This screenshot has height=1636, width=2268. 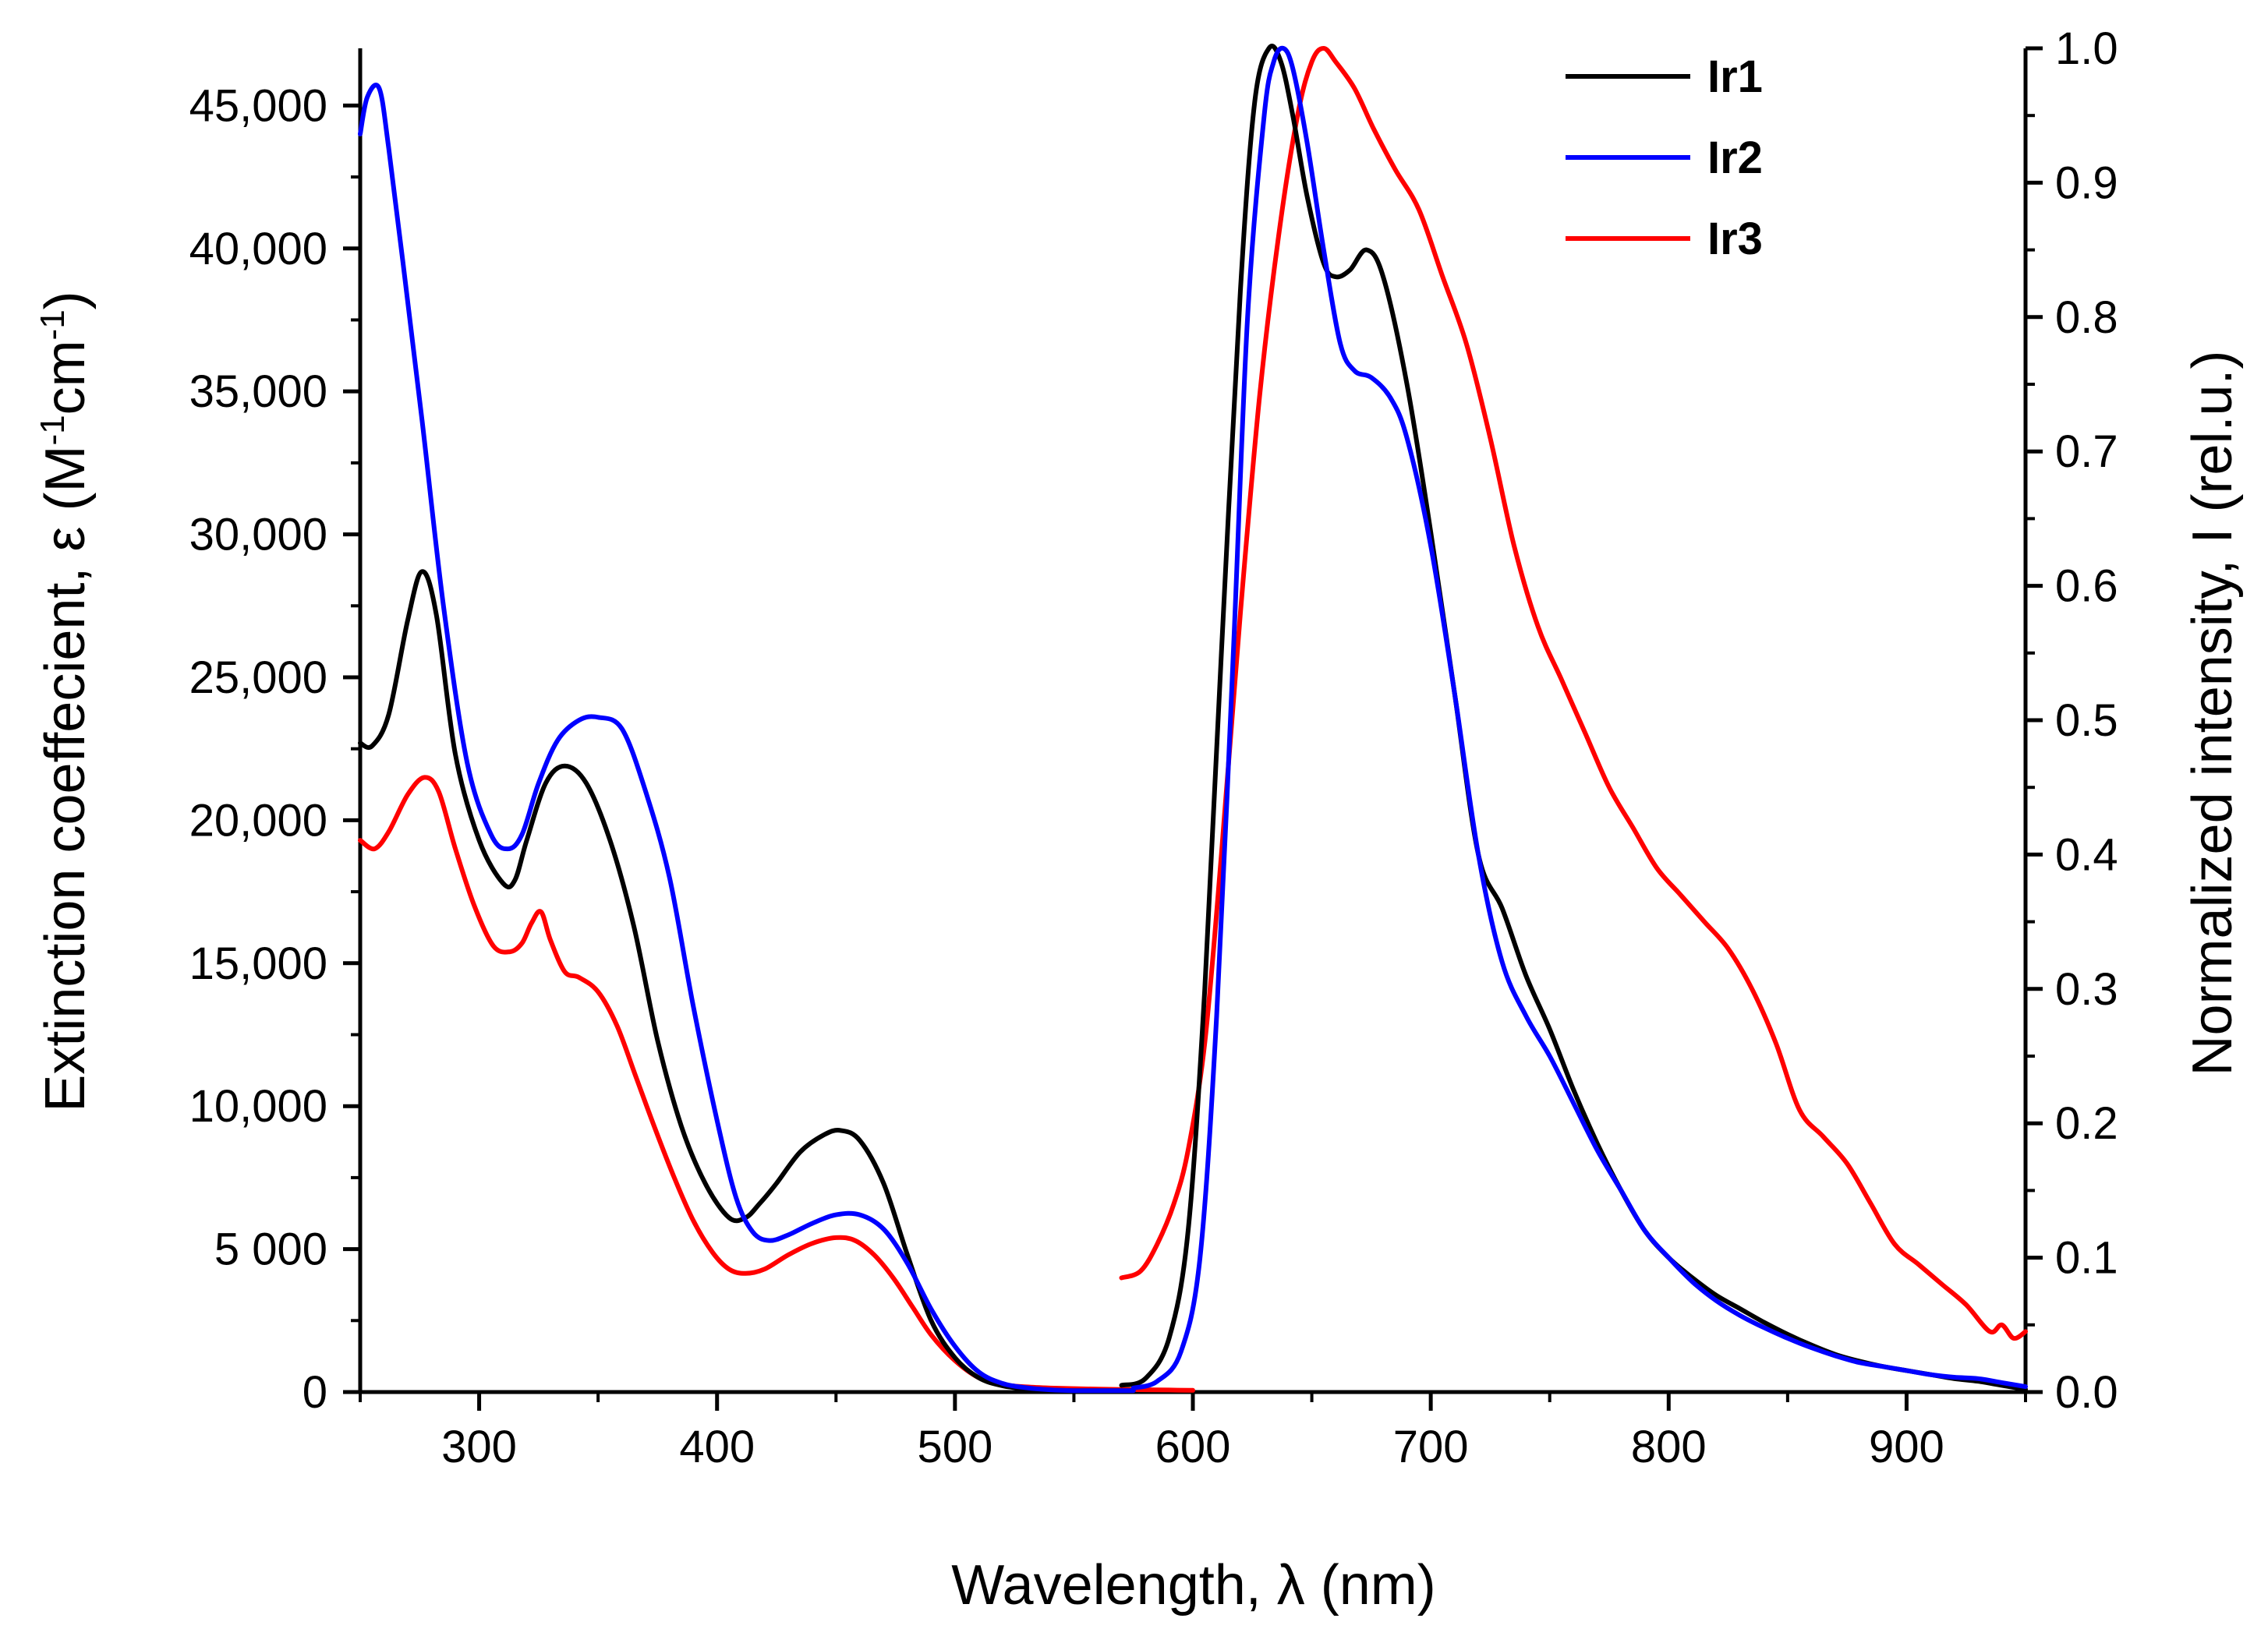 What do you see at coordinates (2086, 317) in the screenshot?
I see `right-y-tick-label: 0.8` at bounding box center [2086, 317].